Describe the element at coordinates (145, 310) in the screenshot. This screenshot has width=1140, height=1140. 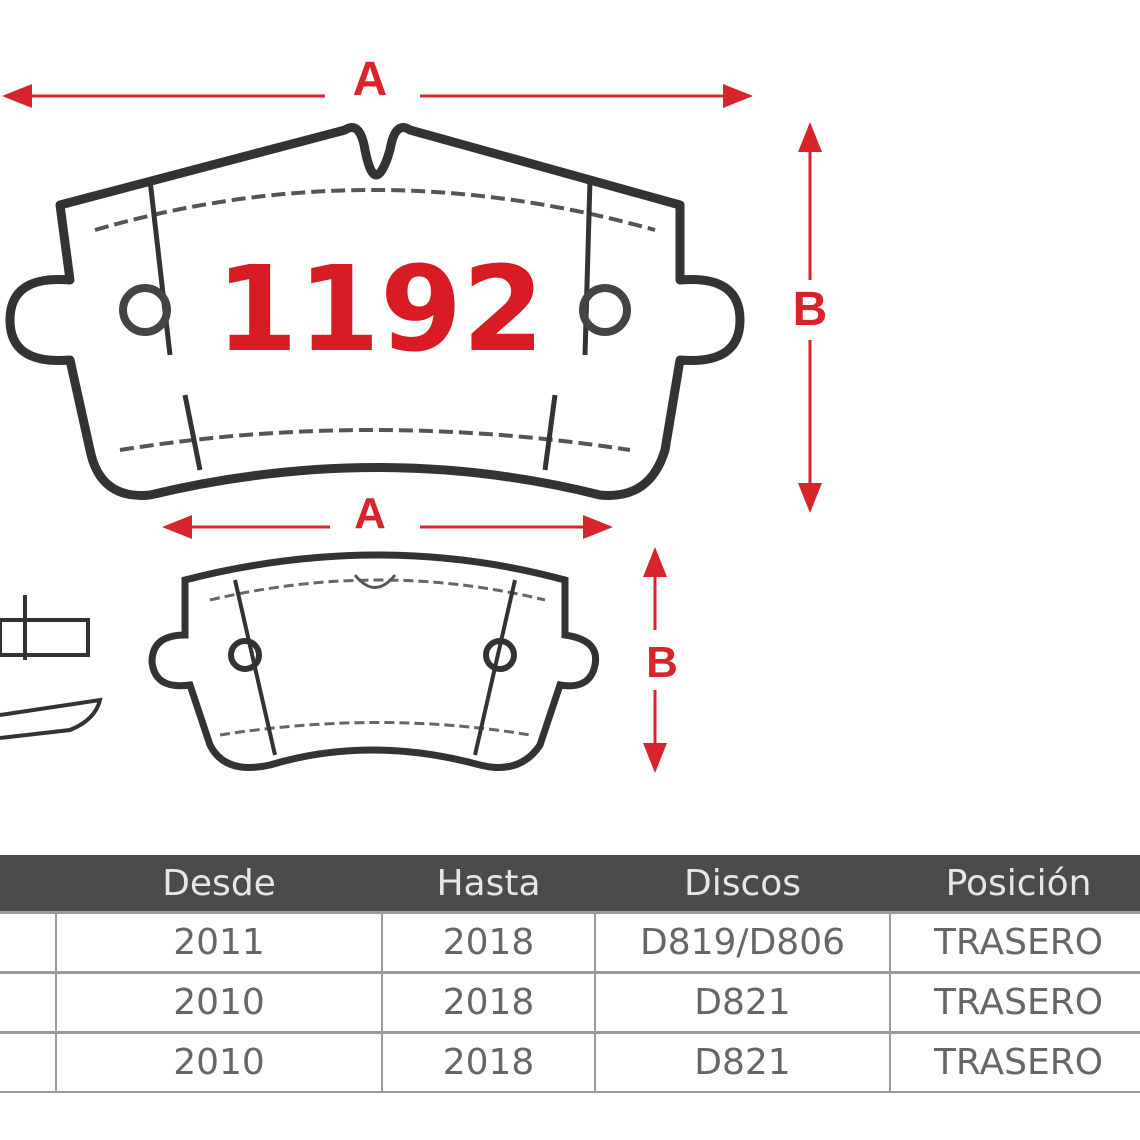
I see `large-pad-left-rivet` at that location.